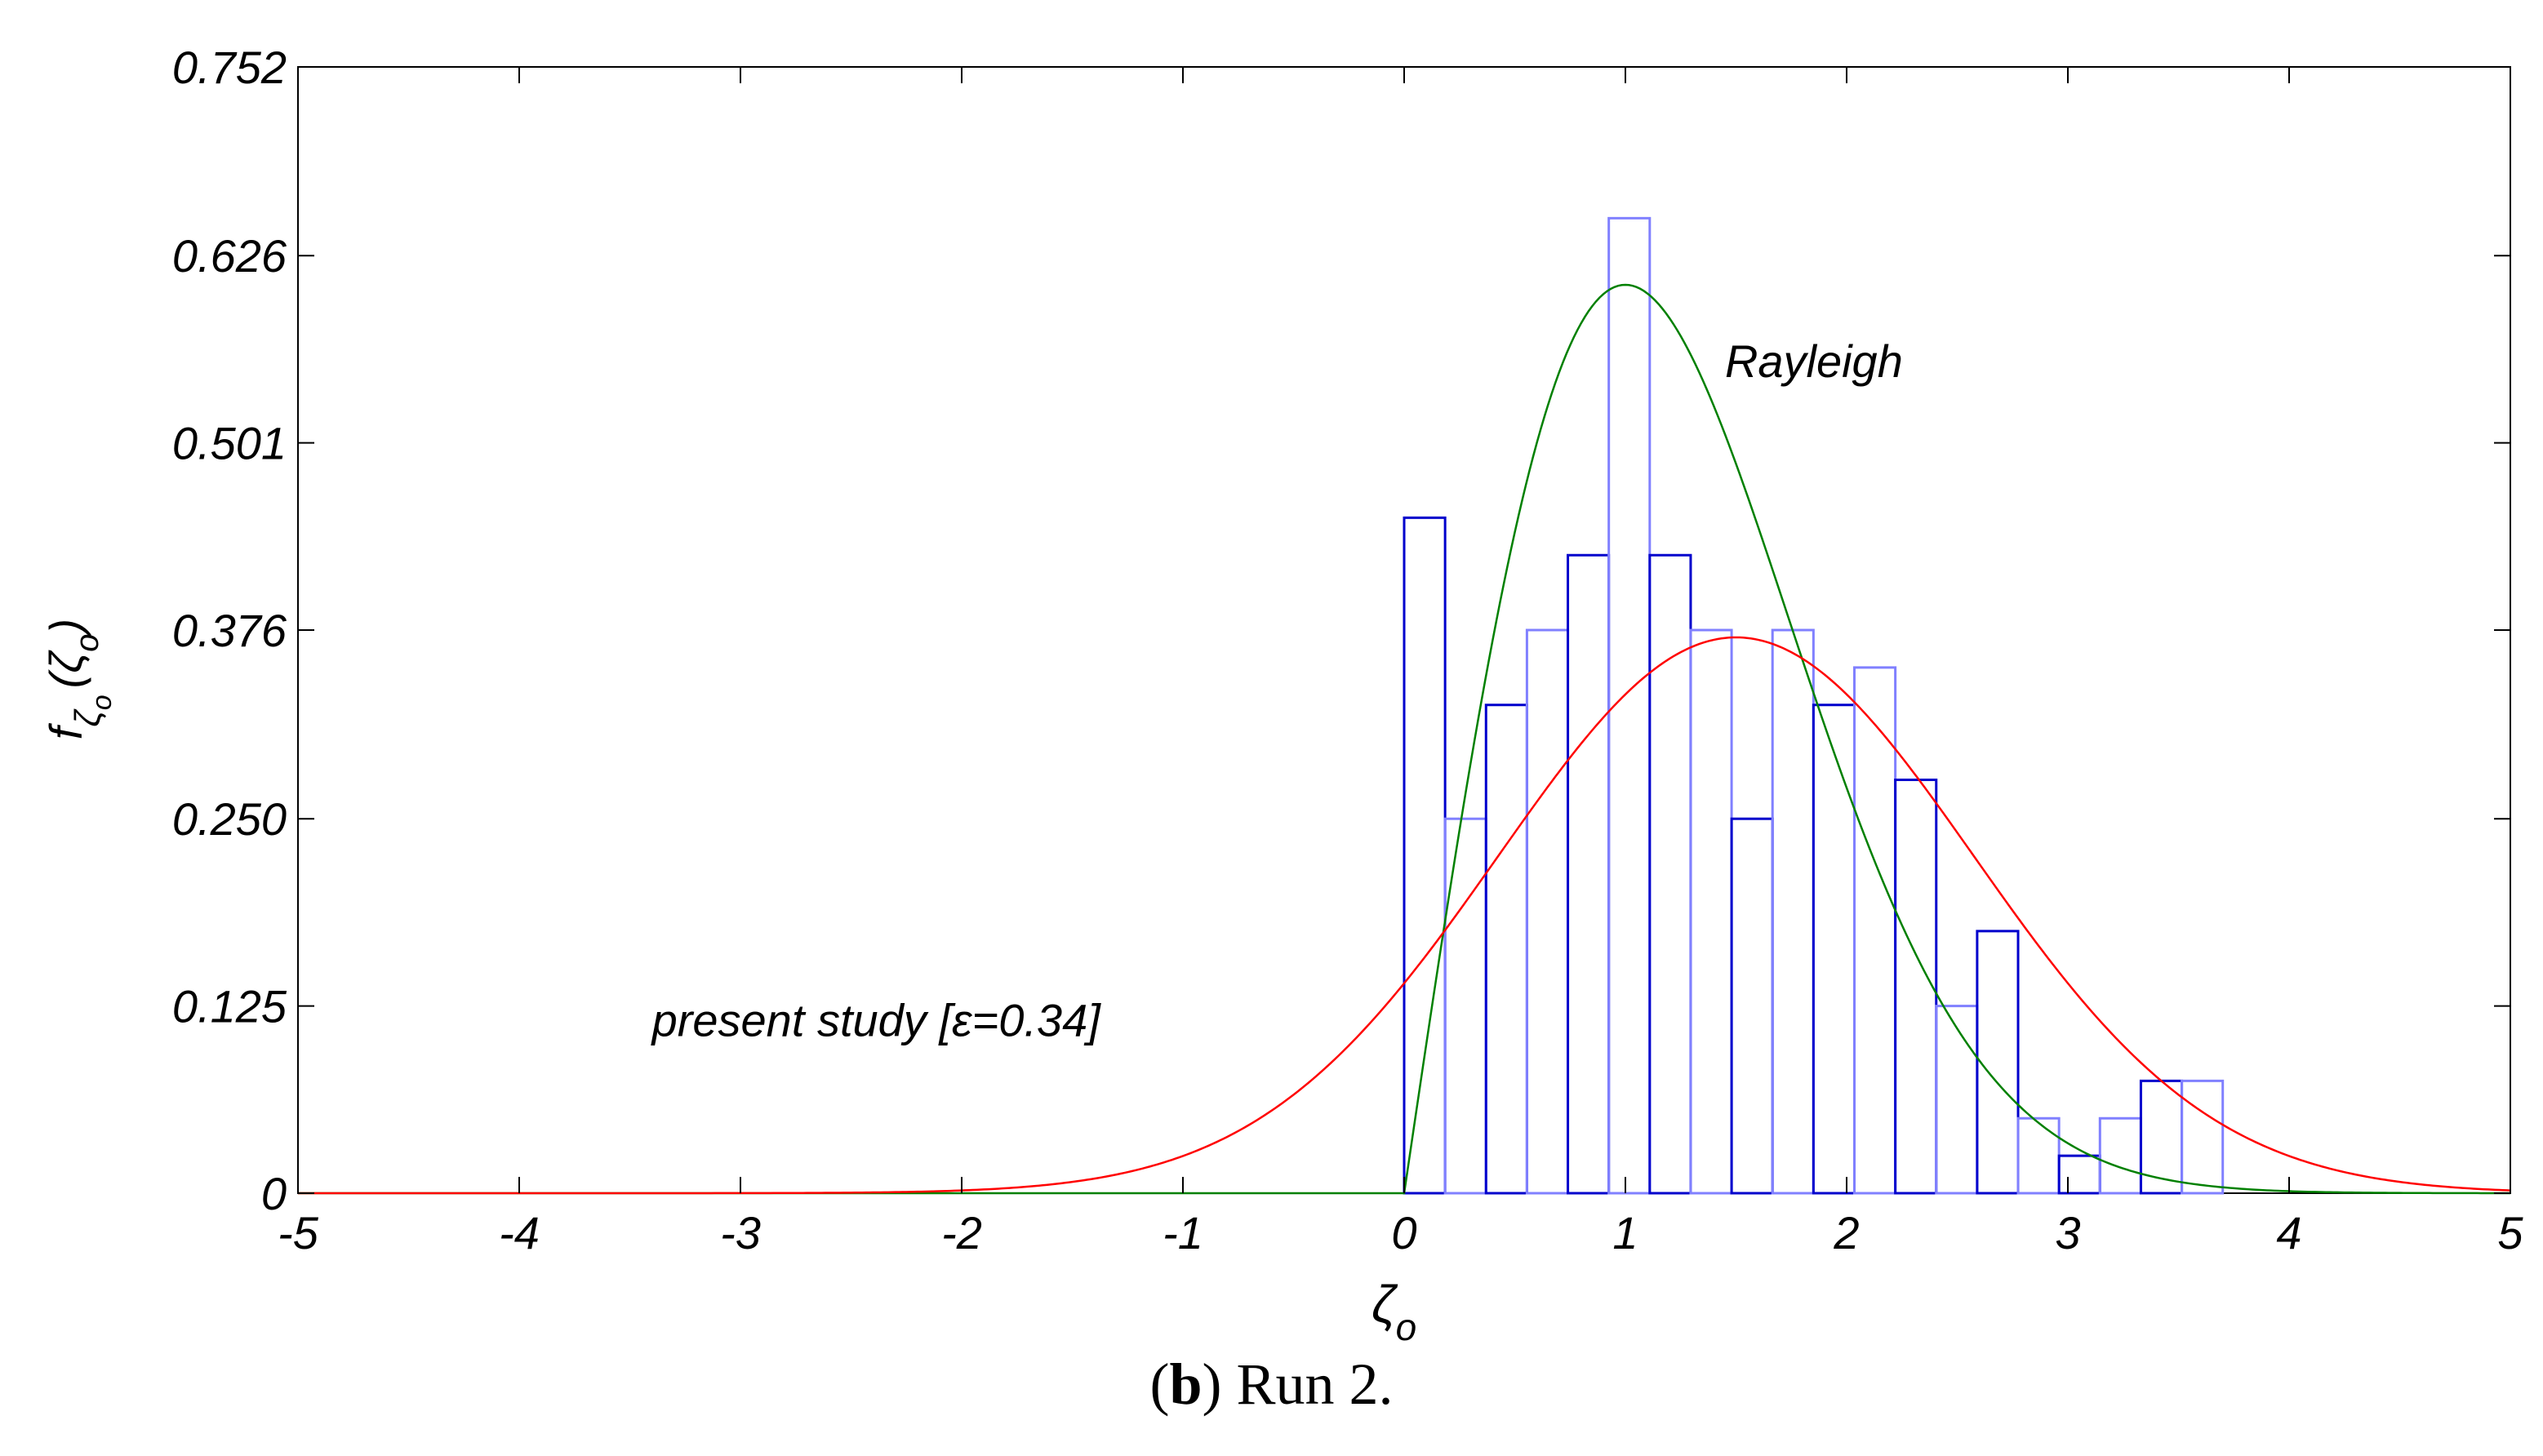 The height and width of the screenshot is (1456, 2543). What do you see at coordinates (230, 444) in the screenshot?
I see `y-tick-label: 0.501` at bounding box center [230, 444].